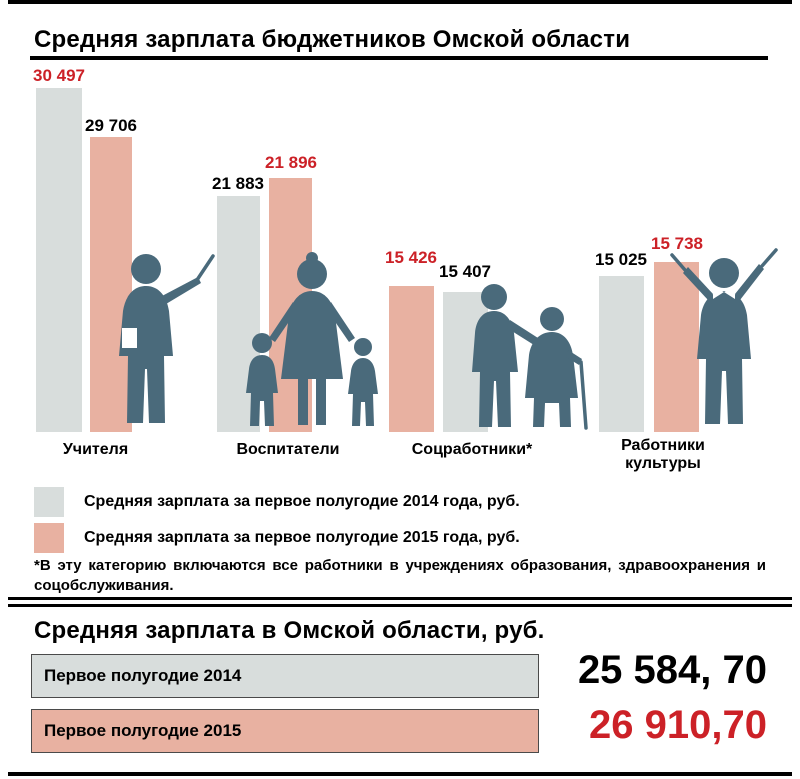 The width and height of the screenshot is (800, 779). I want to click on category-label-culture: Работники культуры, so click(663, 455).